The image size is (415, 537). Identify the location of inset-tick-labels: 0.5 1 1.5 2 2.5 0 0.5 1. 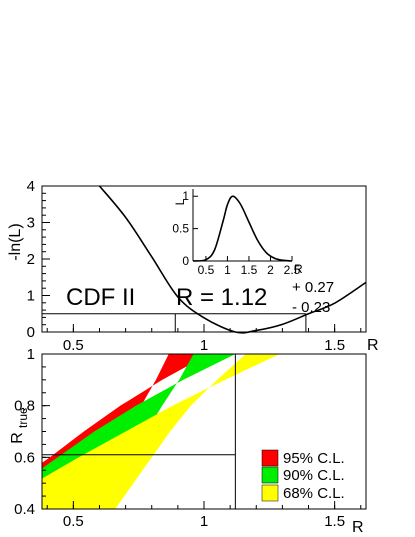
(236, 233).